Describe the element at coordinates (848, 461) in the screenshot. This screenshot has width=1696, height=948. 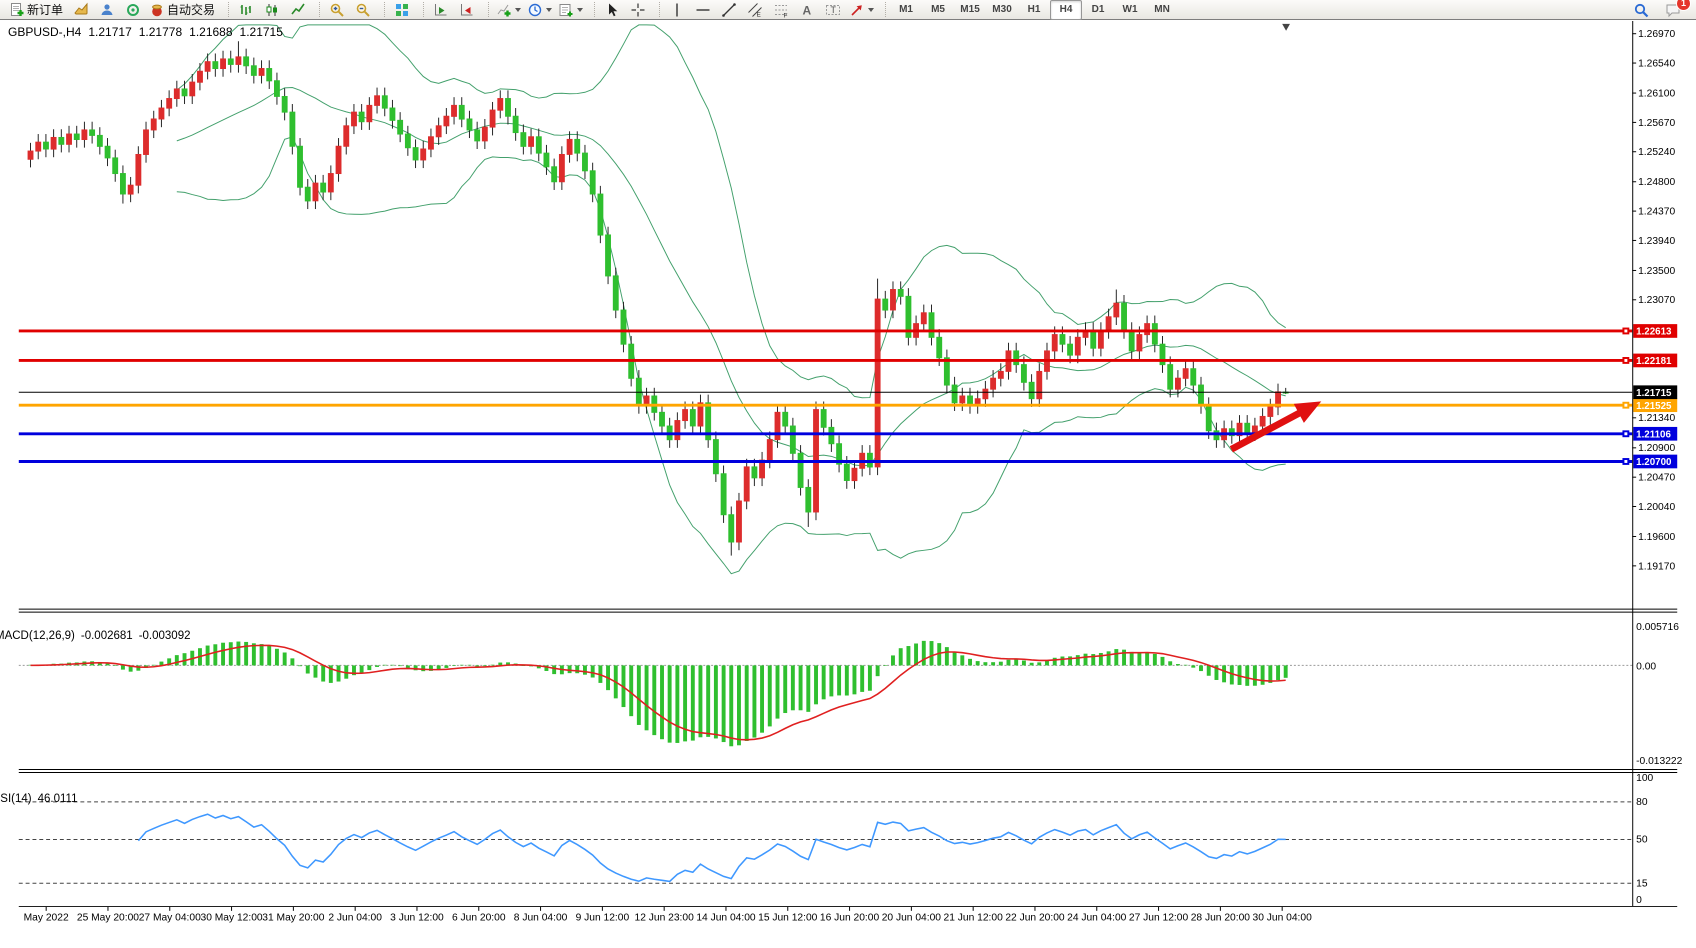
I see `support-line-lower: 1.20700` at that location.